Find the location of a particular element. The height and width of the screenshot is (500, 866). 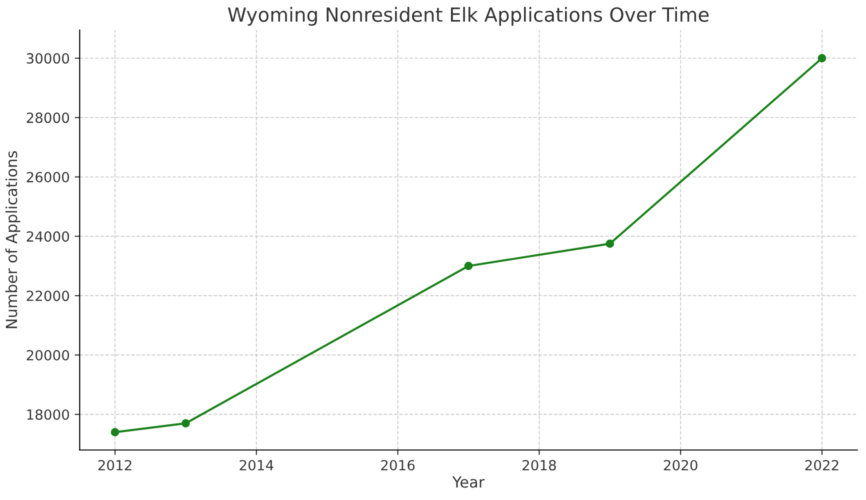

y-tick-label: 26000 is located at coordinates (48, 177).